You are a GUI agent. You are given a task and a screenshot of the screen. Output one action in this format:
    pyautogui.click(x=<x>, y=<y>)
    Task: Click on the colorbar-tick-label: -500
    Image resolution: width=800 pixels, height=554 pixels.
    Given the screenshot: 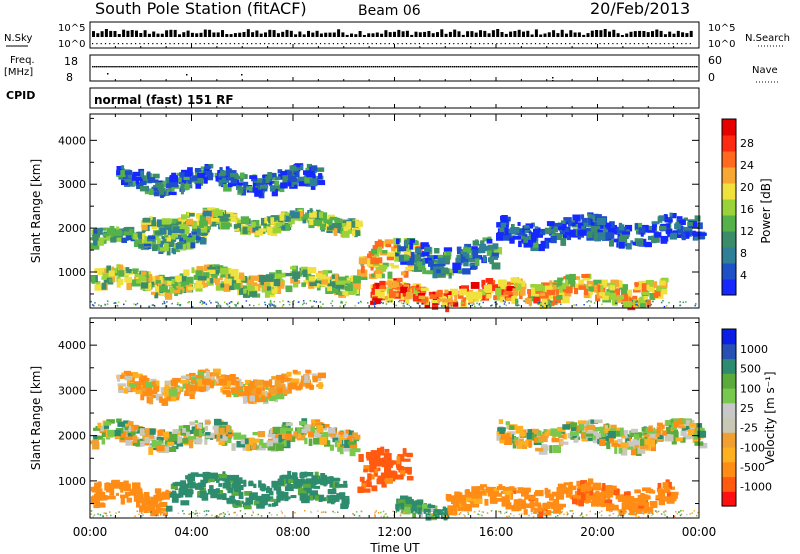 What is the action you would take?
    pyautogui.click(x=752, y=467)
    